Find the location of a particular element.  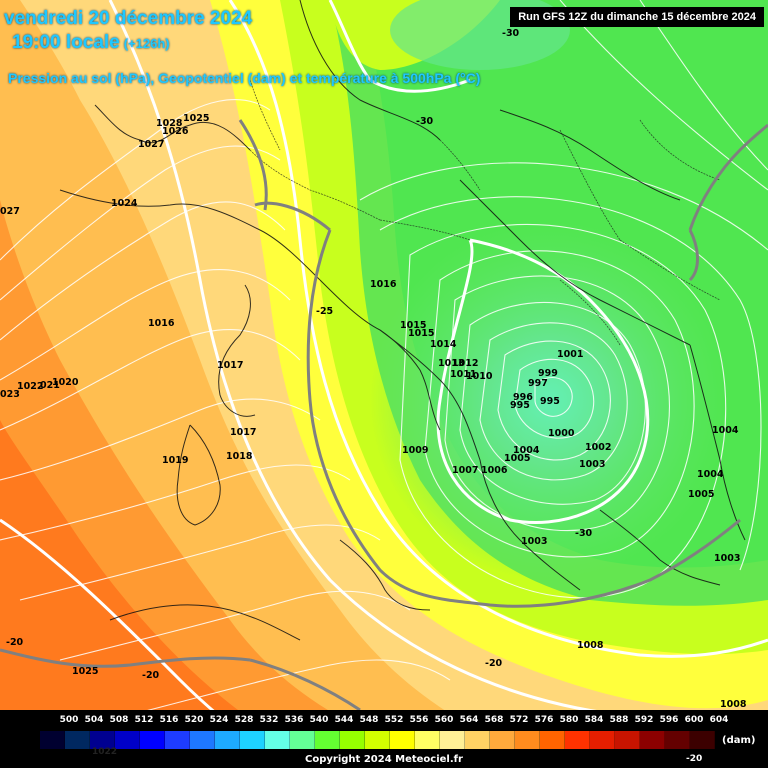

legend-tick: 548 is located at coordinates (369, 720).